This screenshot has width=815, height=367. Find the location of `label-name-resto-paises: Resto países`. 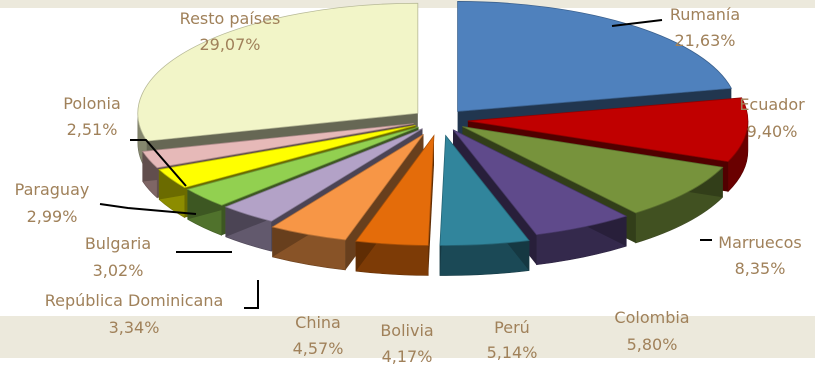

label-name-resto-paises: Resto países is located at coordinates (230, 18).